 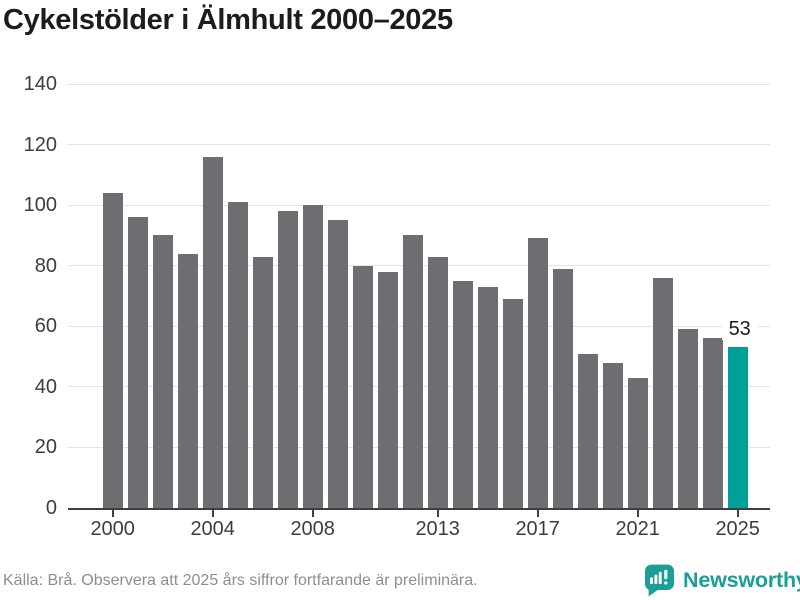 What do you see at coordinates (512, 403) in the screenshot?
I see `bar-2016` at bounding box center [512, 403].